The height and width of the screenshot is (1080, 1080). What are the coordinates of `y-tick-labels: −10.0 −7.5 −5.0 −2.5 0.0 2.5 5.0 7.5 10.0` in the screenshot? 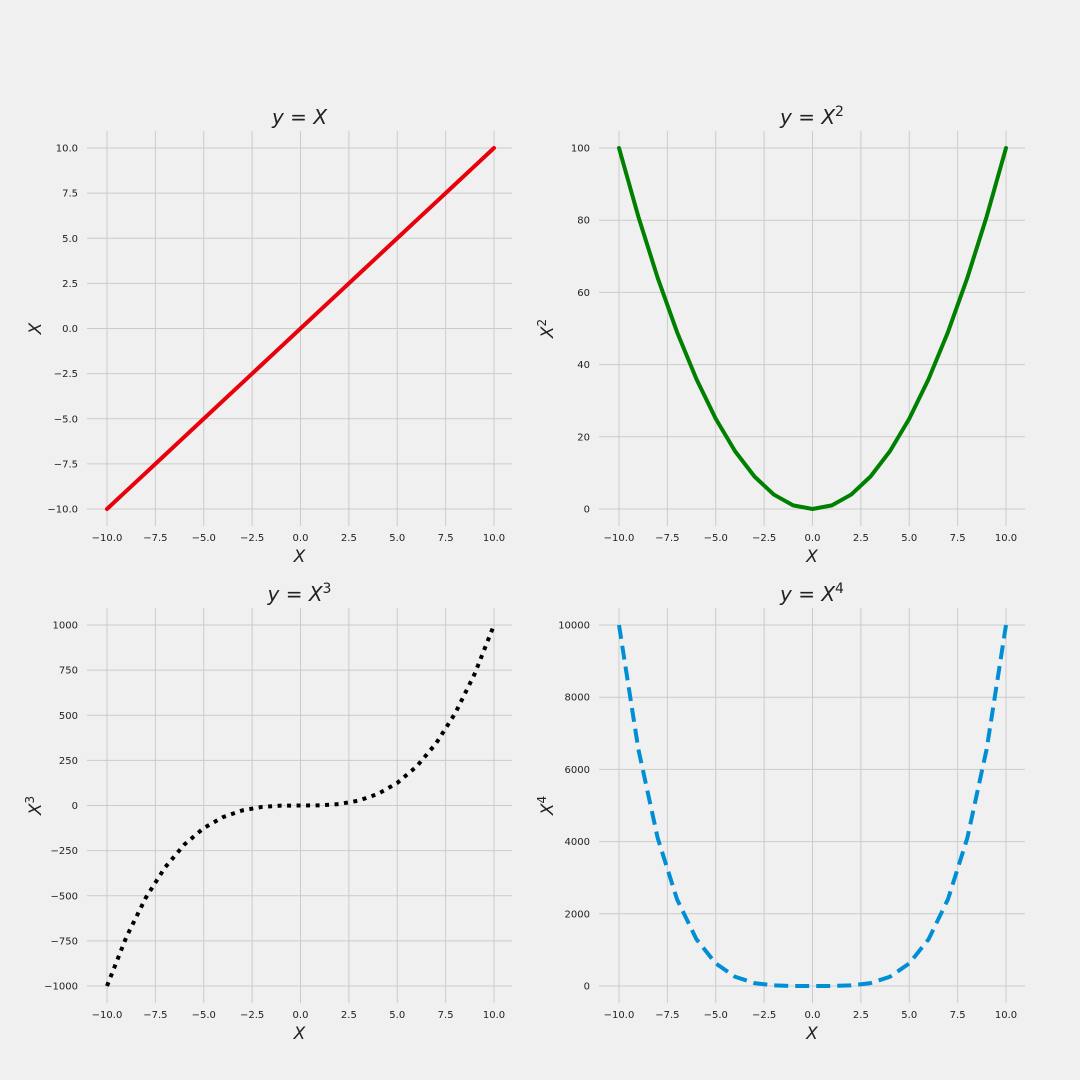 It's located at (62, 330).